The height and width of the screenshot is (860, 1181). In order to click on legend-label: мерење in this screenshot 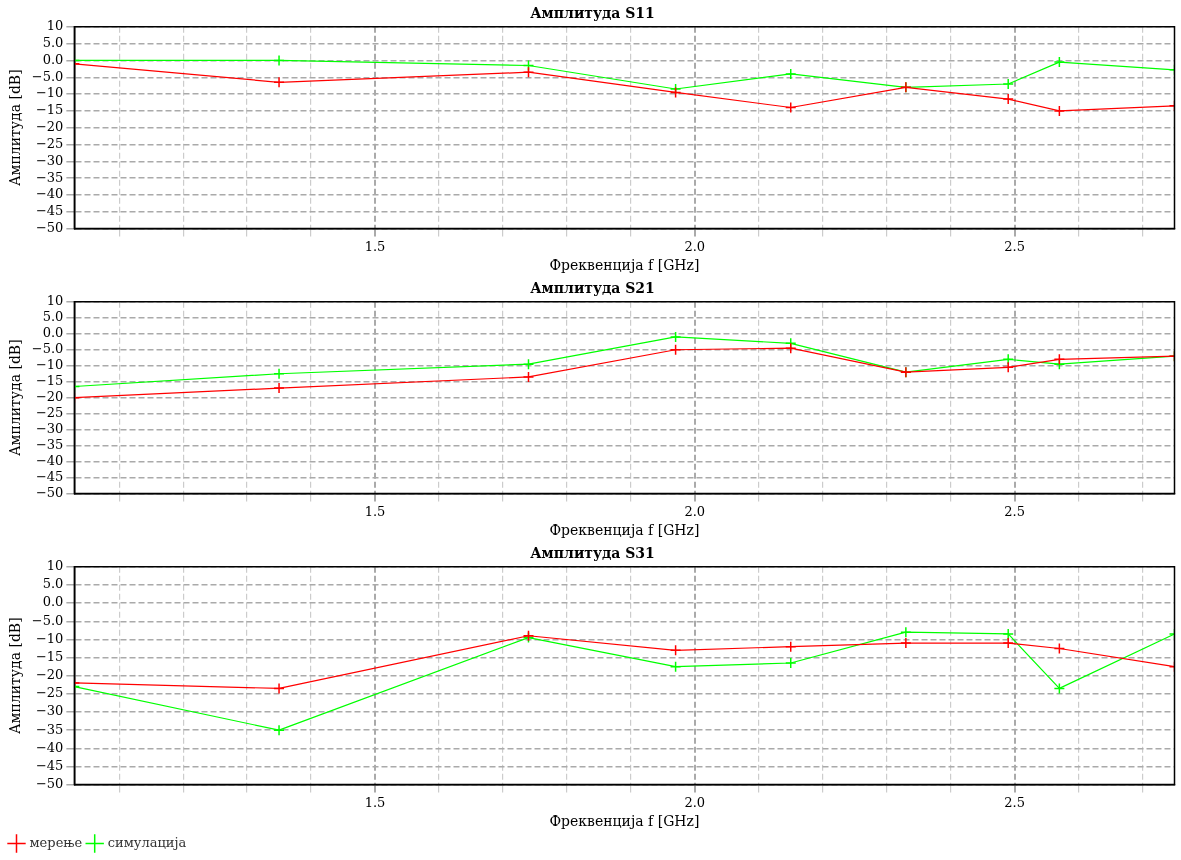, I will do `click(56, 842)`.